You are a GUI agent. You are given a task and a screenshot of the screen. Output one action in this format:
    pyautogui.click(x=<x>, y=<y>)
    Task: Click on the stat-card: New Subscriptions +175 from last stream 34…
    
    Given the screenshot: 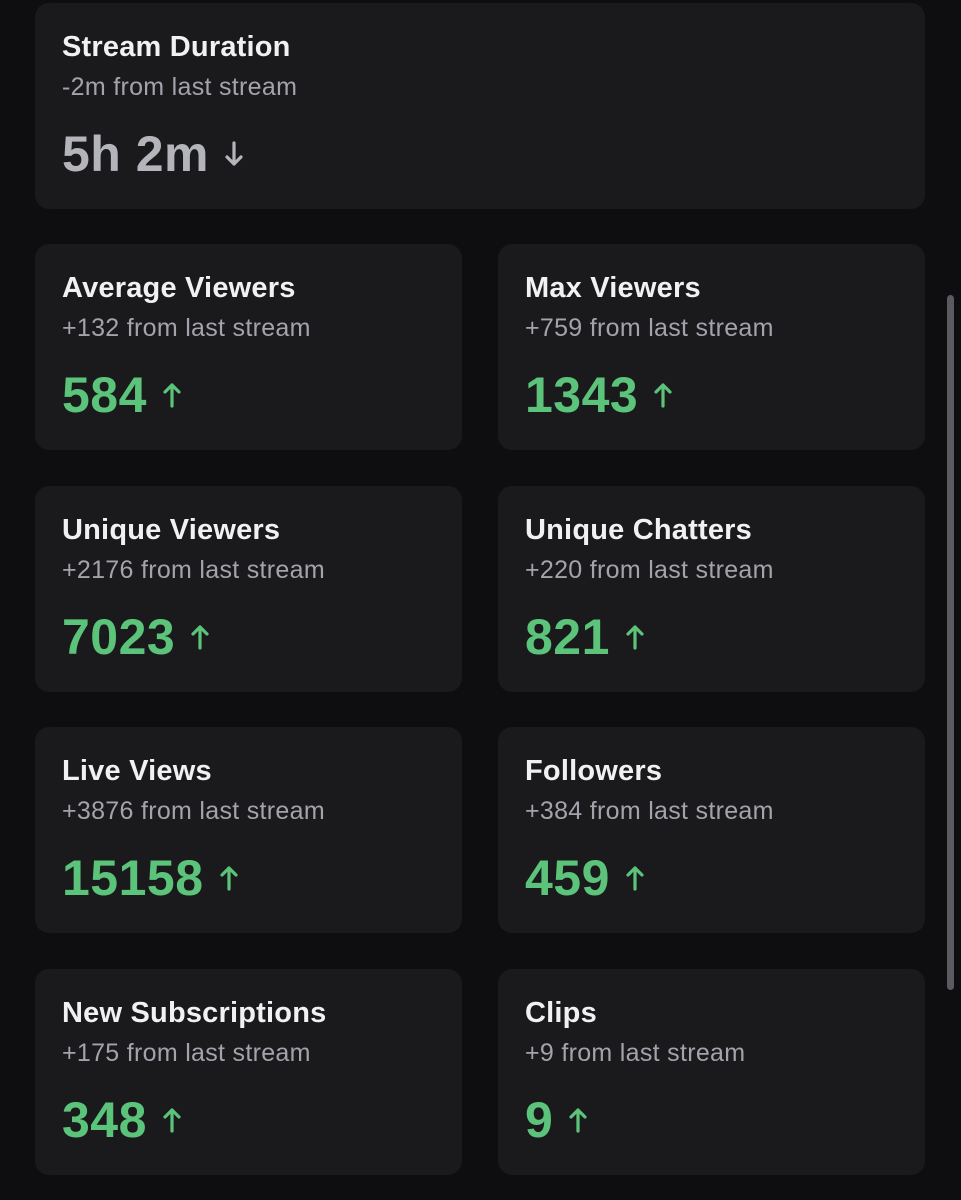 What is the action you would take?
    pyautogui.click(x=248, y=1072)
    